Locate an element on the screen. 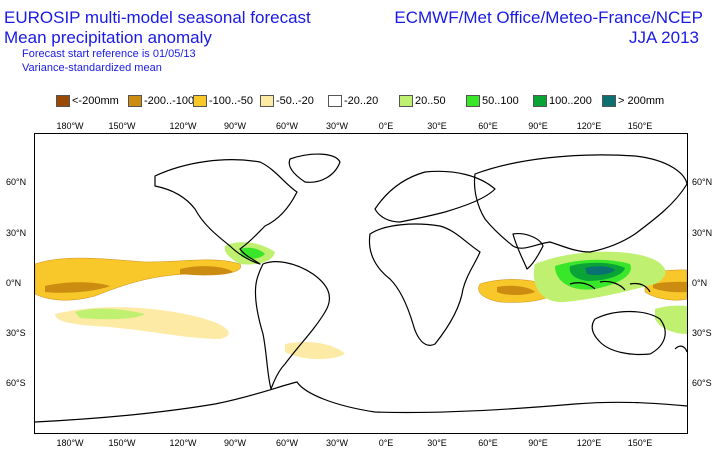  south-america-outline is located at coordinates (292, 325).